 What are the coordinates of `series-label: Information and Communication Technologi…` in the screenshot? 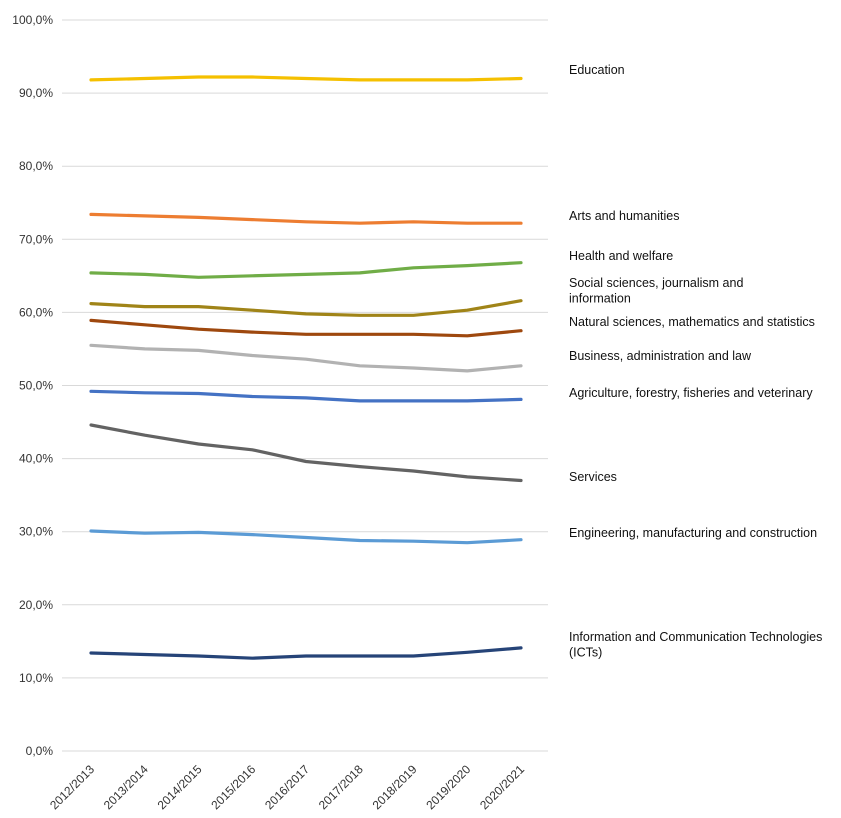 It's located at (695, 637).